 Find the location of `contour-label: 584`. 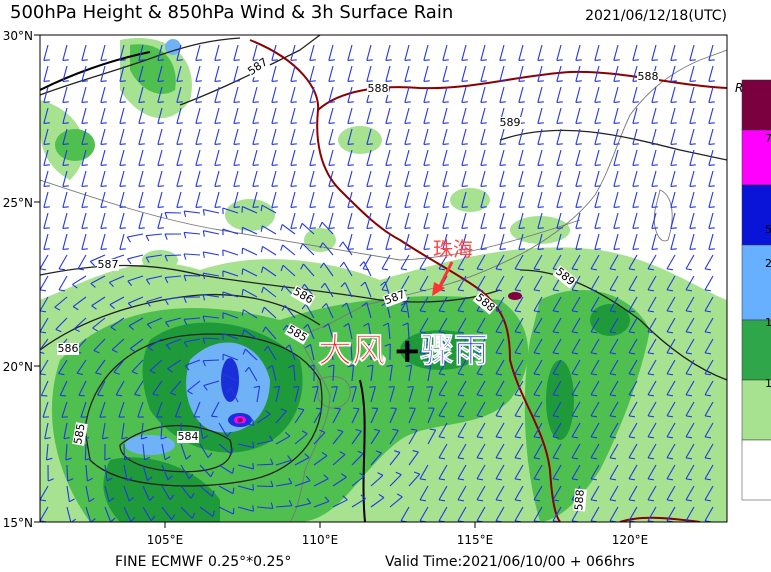

contour-label: 584 is located at coordinates (188, 436).